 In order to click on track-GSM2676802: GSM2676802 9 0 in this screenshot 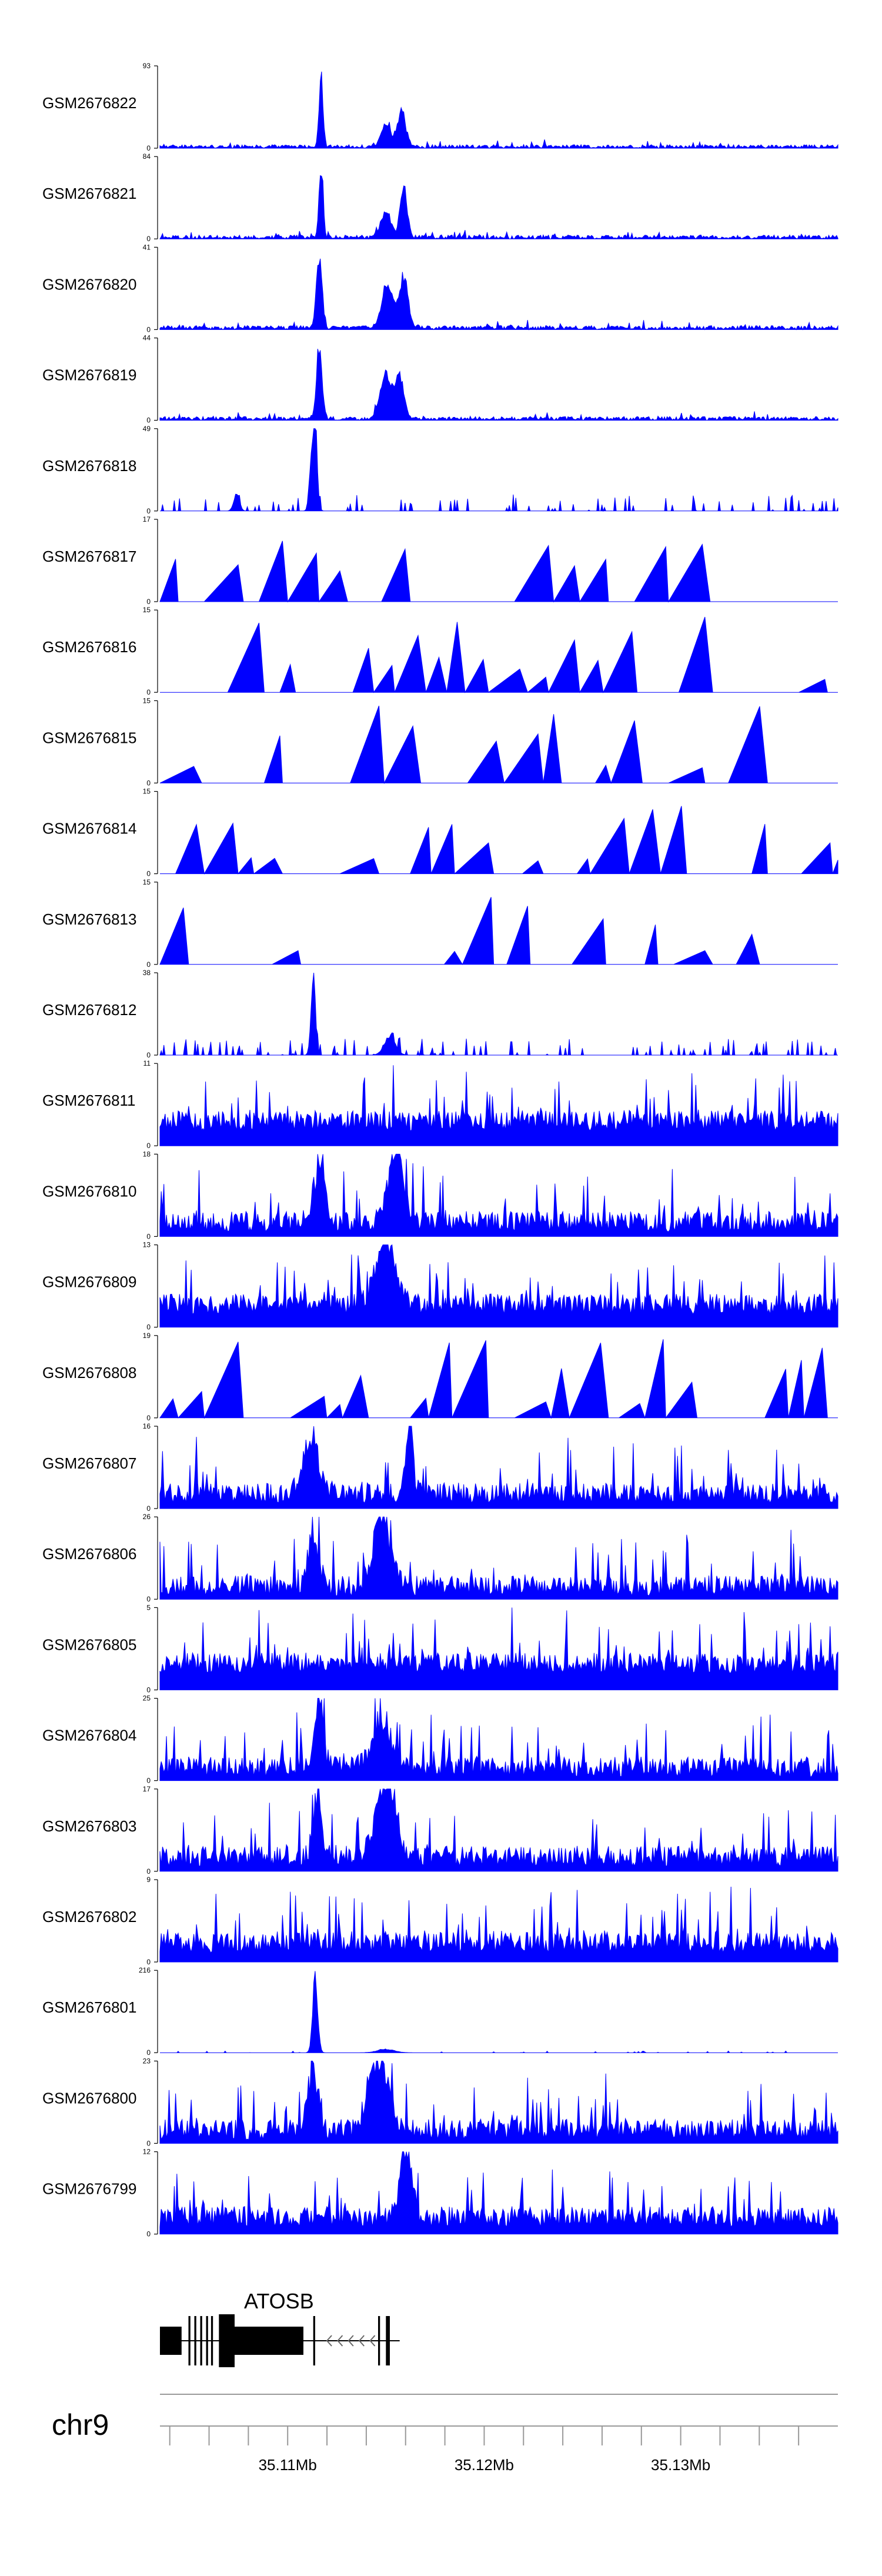, I will do `click(440, 1921)`.